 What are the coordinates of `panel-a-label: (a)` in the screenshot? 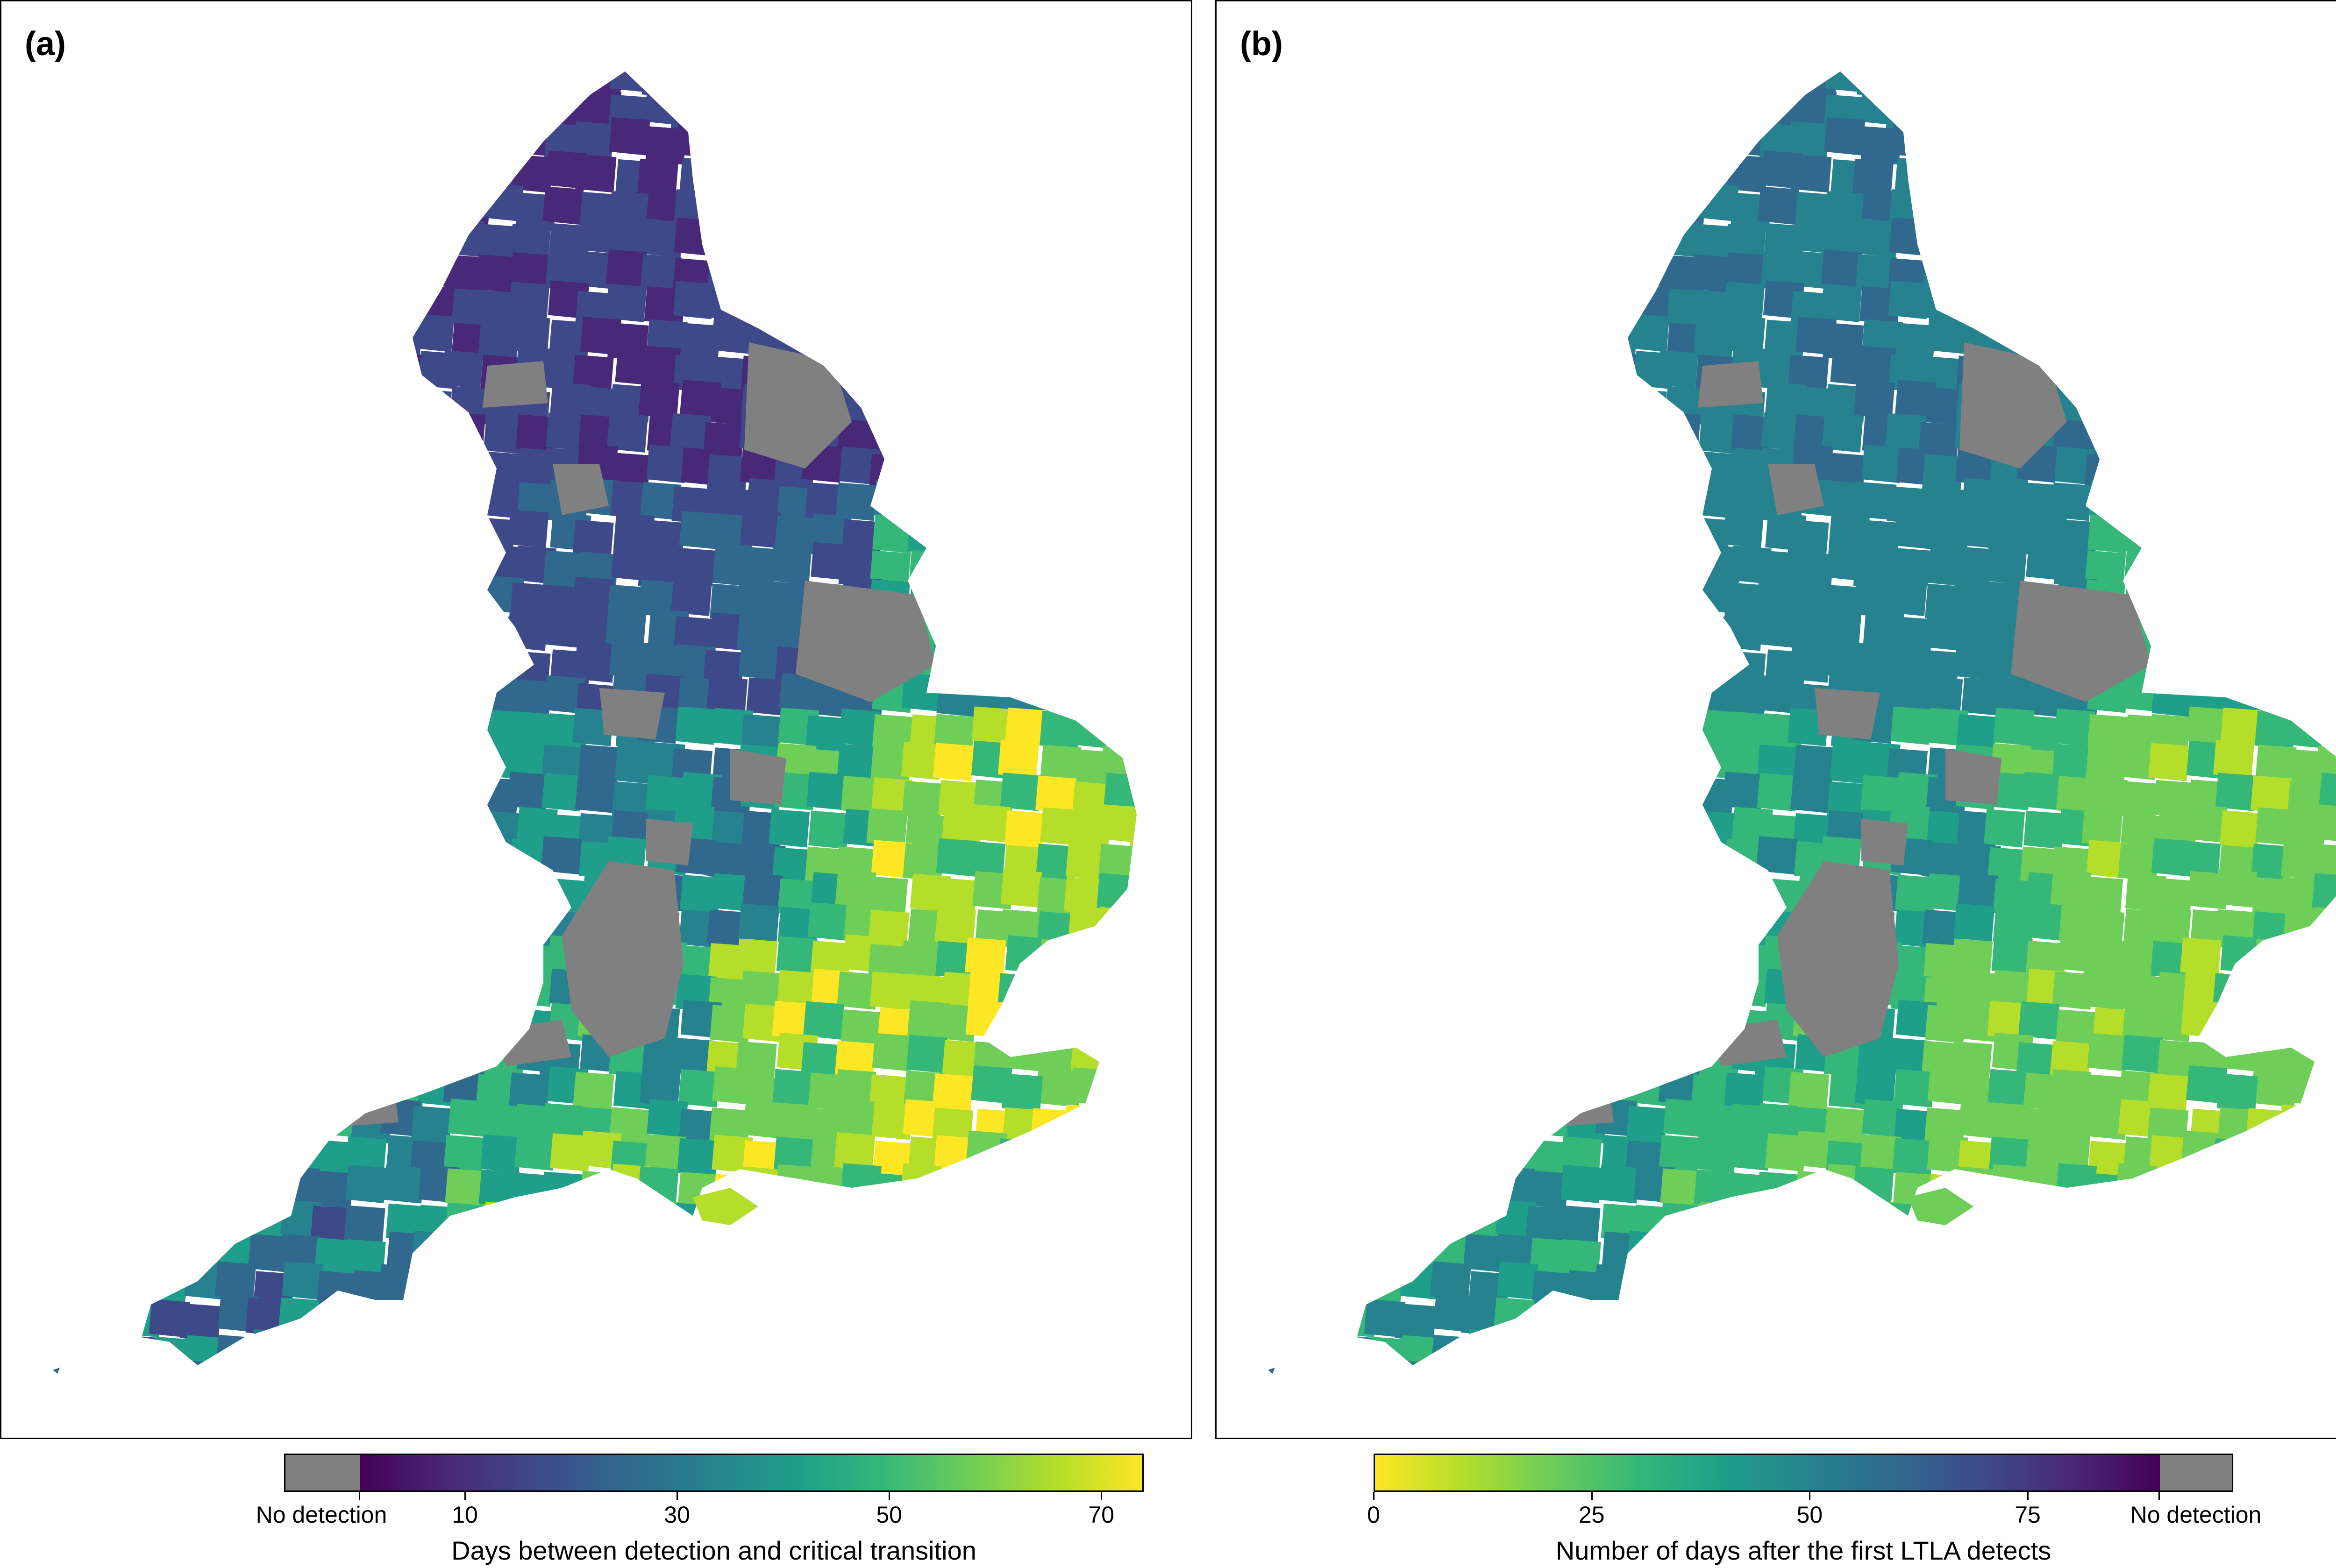 It's located at (45, 44).